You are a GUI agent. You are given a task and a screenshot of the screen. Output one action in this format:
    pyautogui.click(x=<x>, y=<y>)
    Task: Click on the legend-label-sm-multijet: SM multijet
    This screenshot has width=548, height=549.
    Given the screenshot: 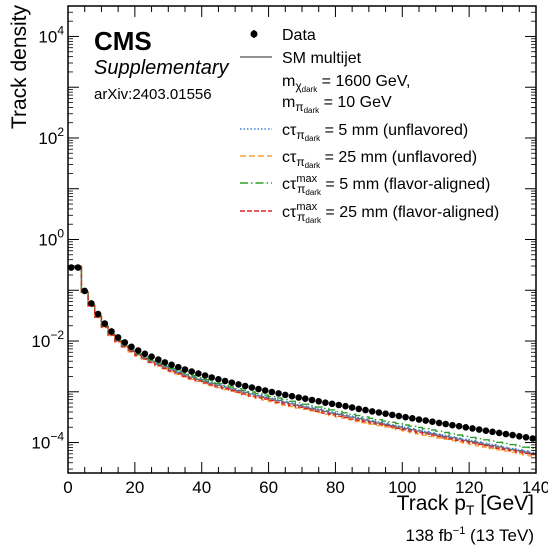 What is the action you would take?
    pyautogui.click(x=322, y=58)
    